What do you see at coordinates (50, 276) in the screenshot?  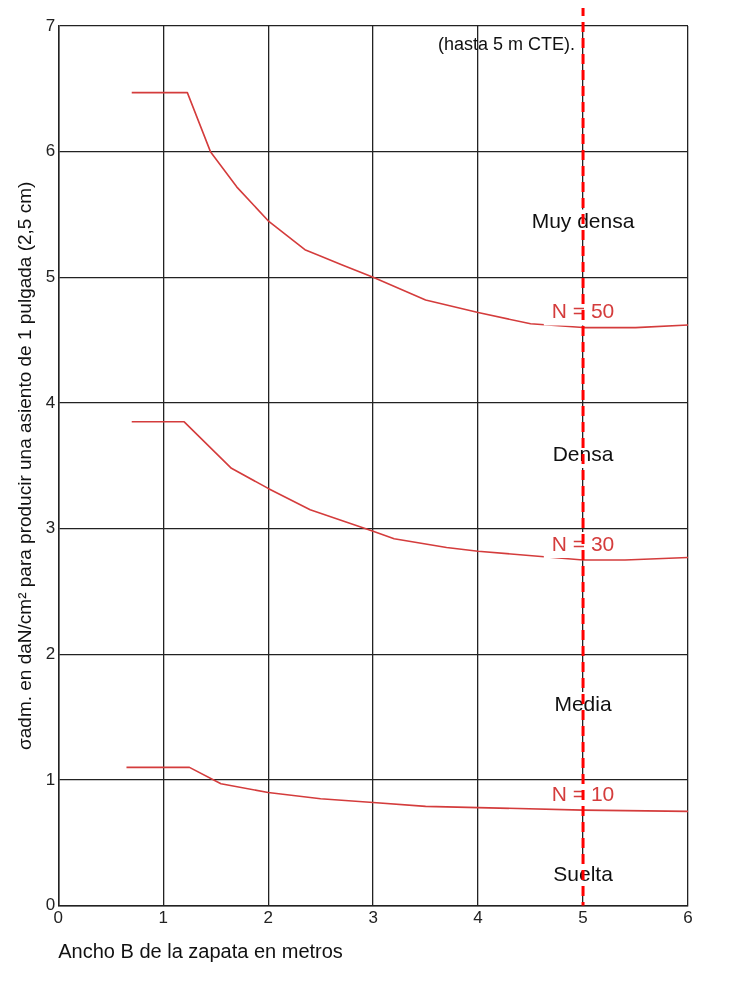 I see `y-tick-label: 5` at bounding box center [50, 276].